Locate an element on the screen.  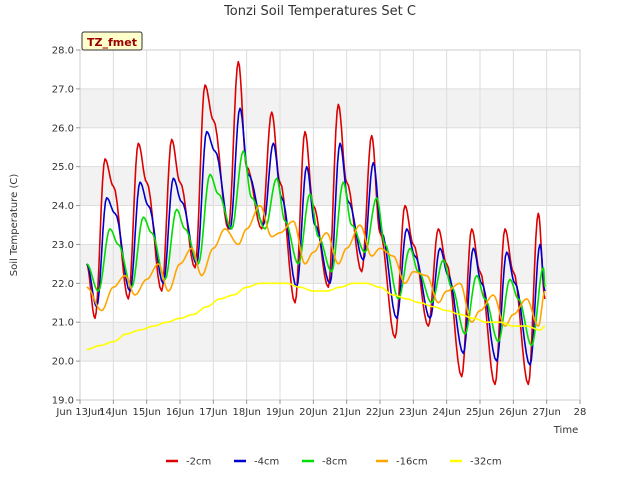
x-tick-label: 18Jun is located at coordinates (246, 412).